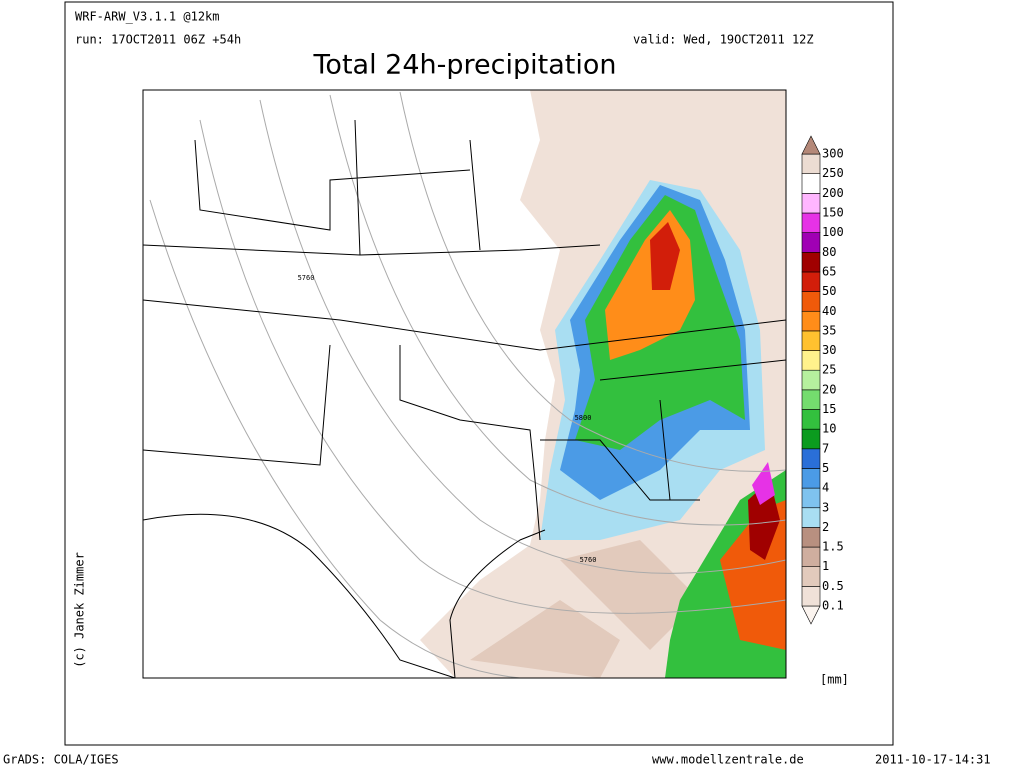  Describe the element at coordinates (933, 760) in the screenshot. I see `footer-right: 2011-10-17-14:31` at that location.